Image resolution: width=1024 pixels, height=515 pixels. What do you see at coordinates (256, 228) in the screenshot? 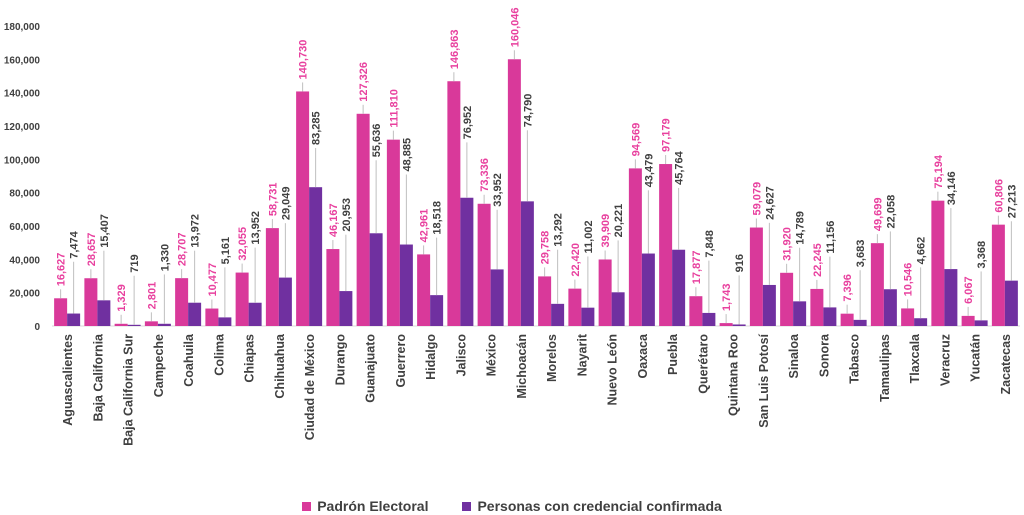
I see `data-label-credencial: 13,952` at bounding box center [256, 228].